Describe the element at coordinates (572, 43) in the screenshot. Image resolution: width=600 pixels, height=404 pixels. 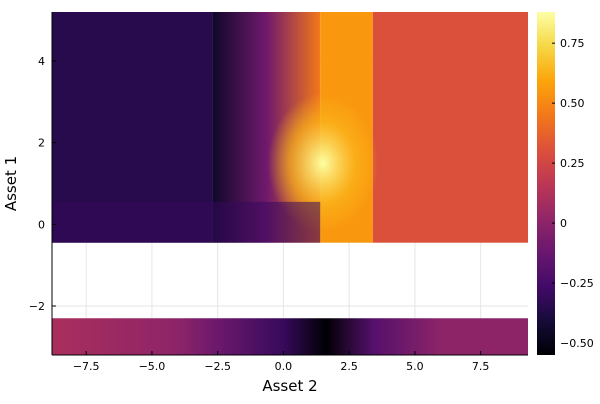
I see `colorbar-tick-label: 0.75` at that location.